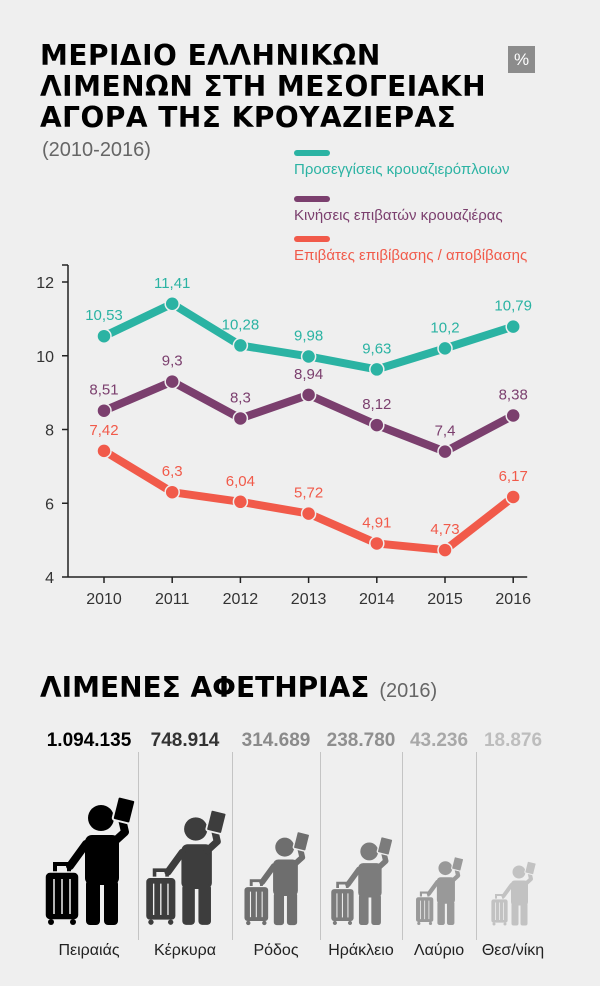 Image resolution: width=600 pixels, height=986 pixels. I want to click on x-tick-label: 2015, so click(445, 599).